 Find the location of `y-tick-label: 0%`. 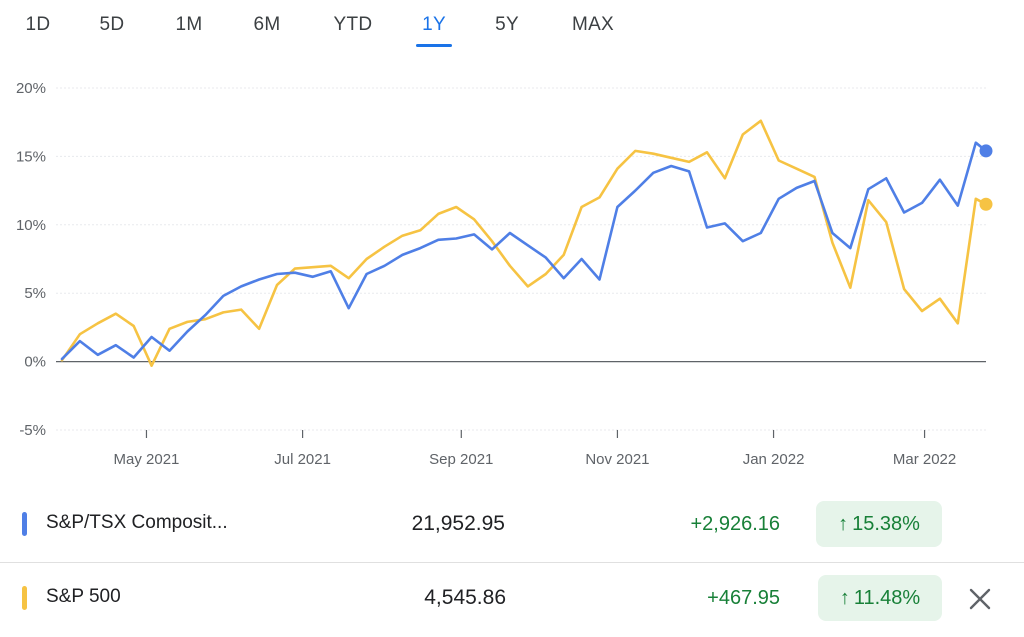

y-tick-label: 0% is located at coordinates (35, 362).